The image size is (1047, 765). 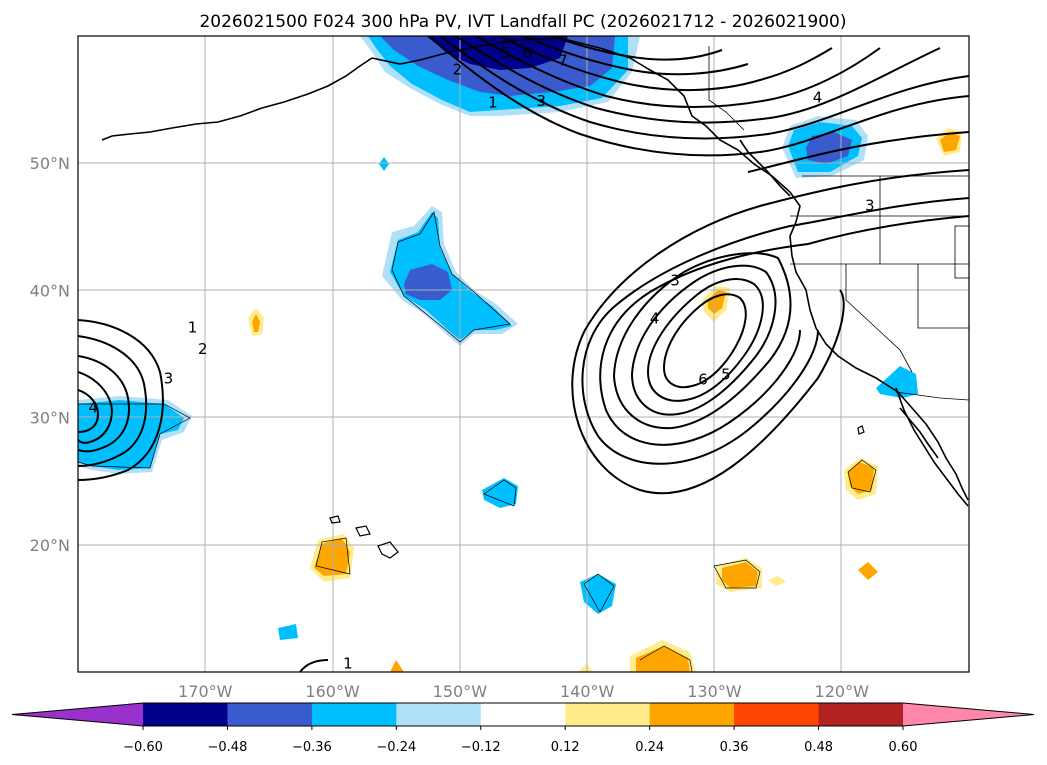 What do you see at coordinates (428, 282) in the screenshot?
I see `pv-anomaly-central-core` at bounding box center [428, 282].